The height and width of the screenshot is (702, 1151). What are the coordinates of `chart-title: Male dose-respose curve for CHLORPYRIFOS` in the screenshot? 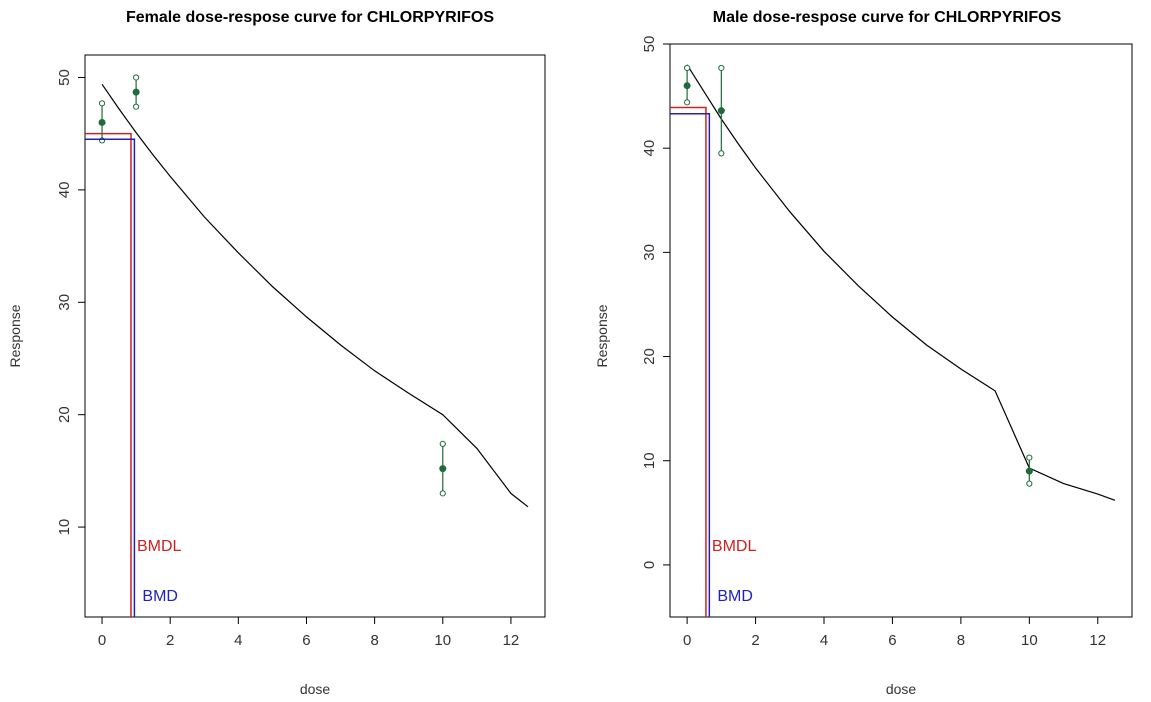 It's located at (887, 17).